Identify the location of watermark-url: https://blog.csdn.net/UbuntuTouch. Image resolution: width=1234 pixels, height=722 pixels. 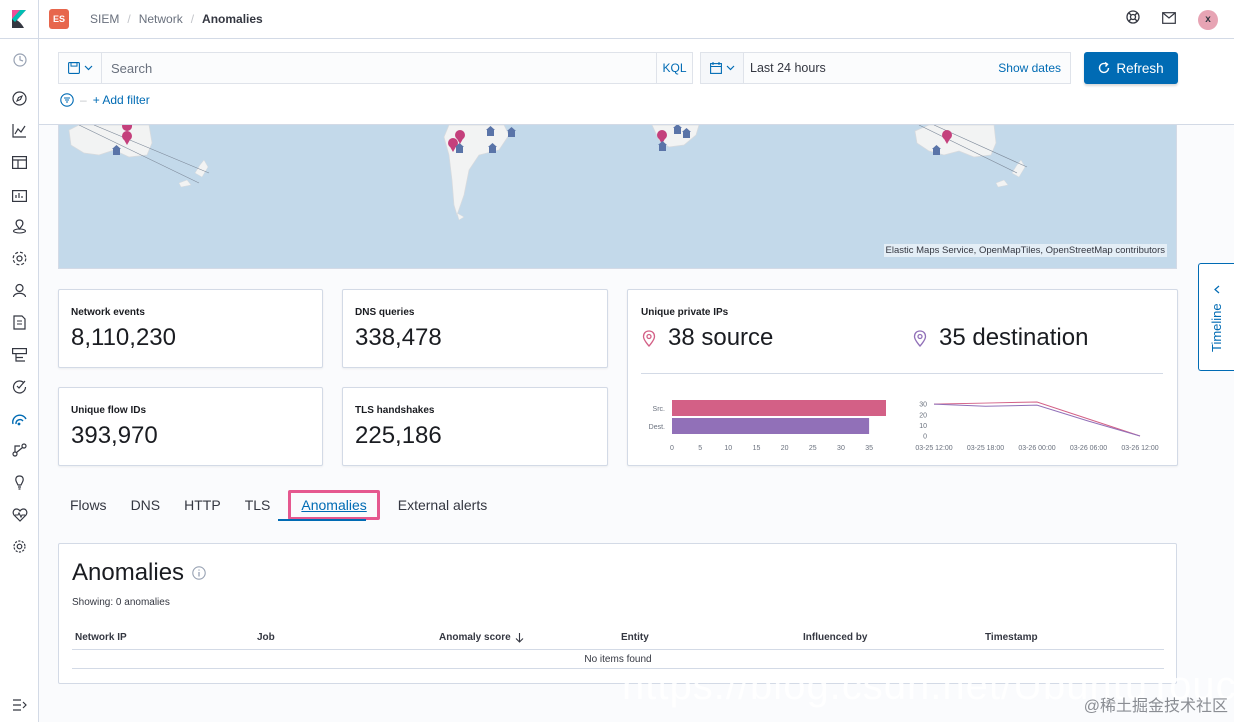
(928, 686).